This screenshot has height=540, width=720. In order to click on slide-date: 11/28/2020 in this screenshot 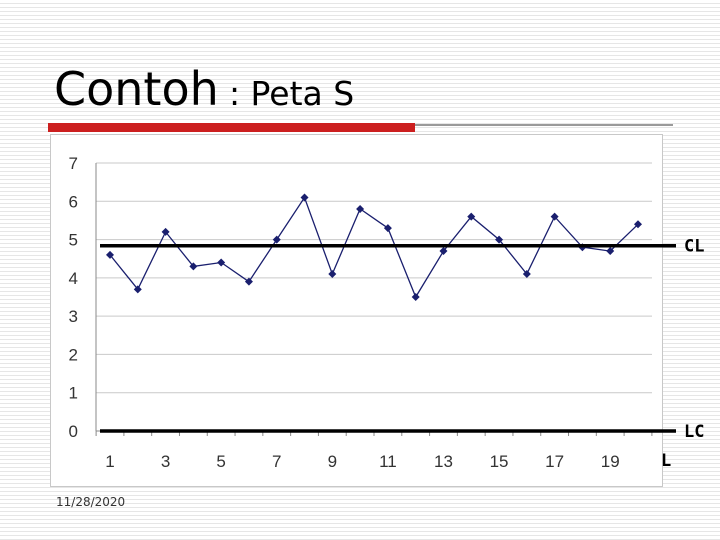, I will do `click(91, 502)`.